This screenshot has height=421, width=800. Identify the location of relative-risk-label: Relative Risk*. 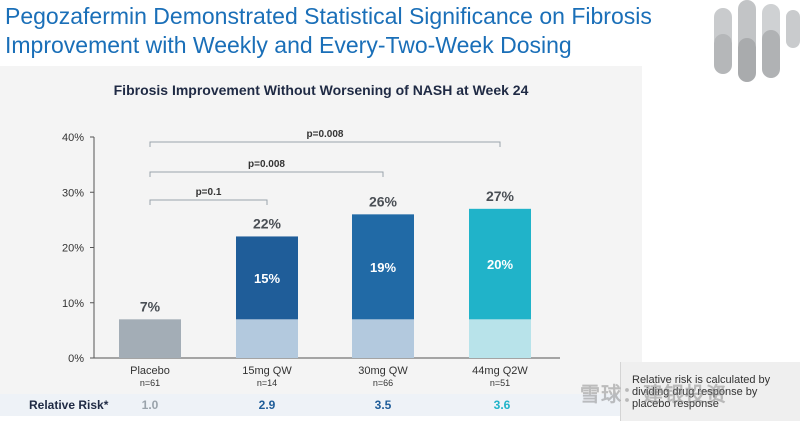
(69, 405).